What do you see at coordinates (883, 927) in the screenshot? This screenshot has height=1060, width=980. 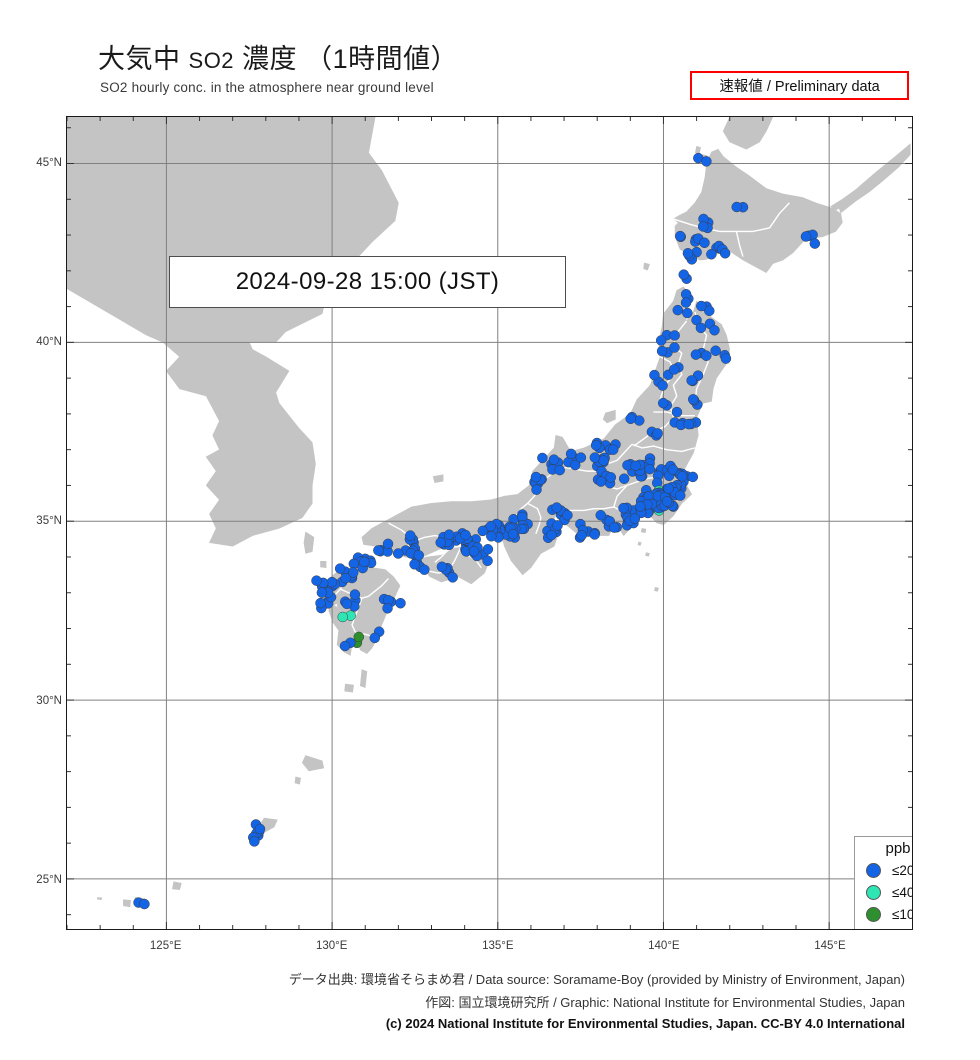 I see `legend-item-120: ≤120` at bounding box center [883, 927].